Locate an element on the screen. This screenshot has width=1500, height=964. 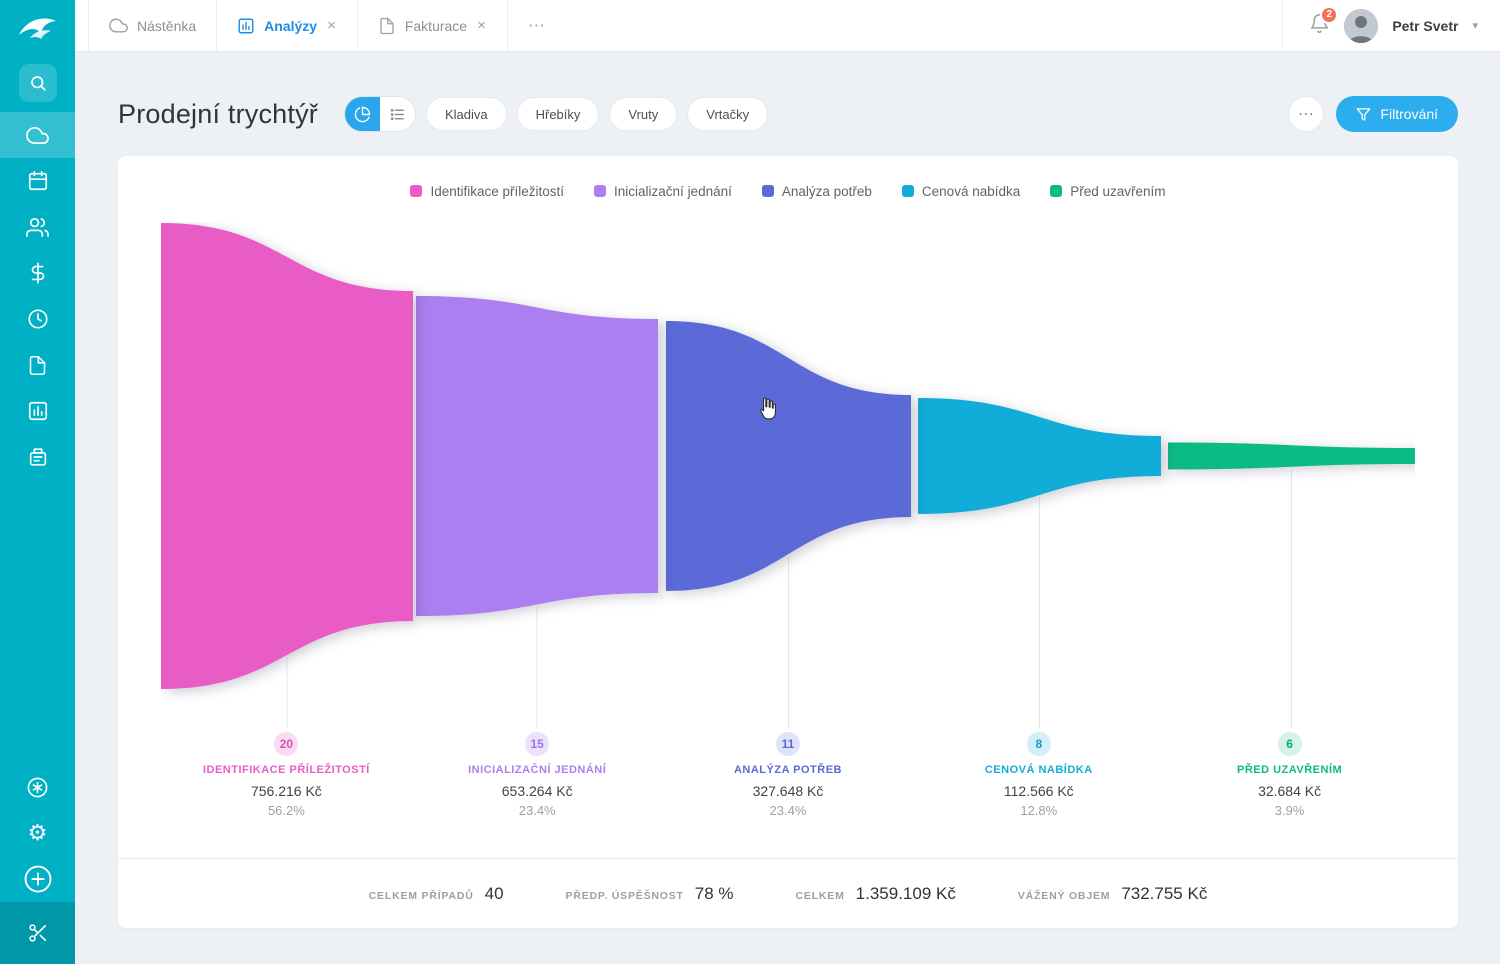
funnel-icon is located at coordinates (1364, 114).